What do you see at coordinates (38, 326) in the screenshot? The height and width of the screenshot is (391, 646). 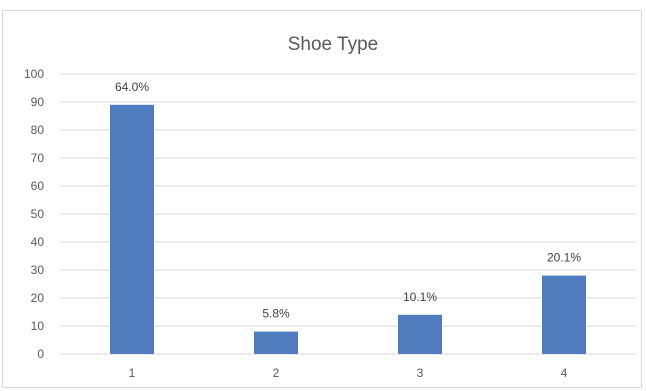 I see `y-tick-label: 10` at bounding box center [38, 326].